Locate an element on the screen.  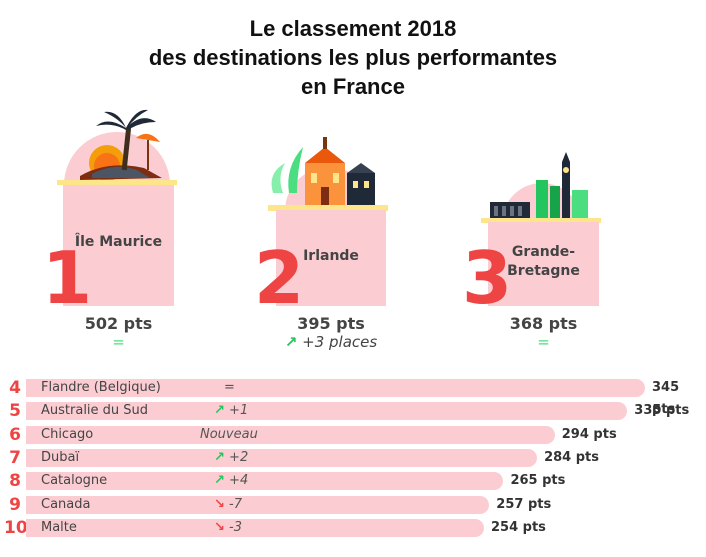
rank-change-text: +1 is located at coordinates (239, 411).